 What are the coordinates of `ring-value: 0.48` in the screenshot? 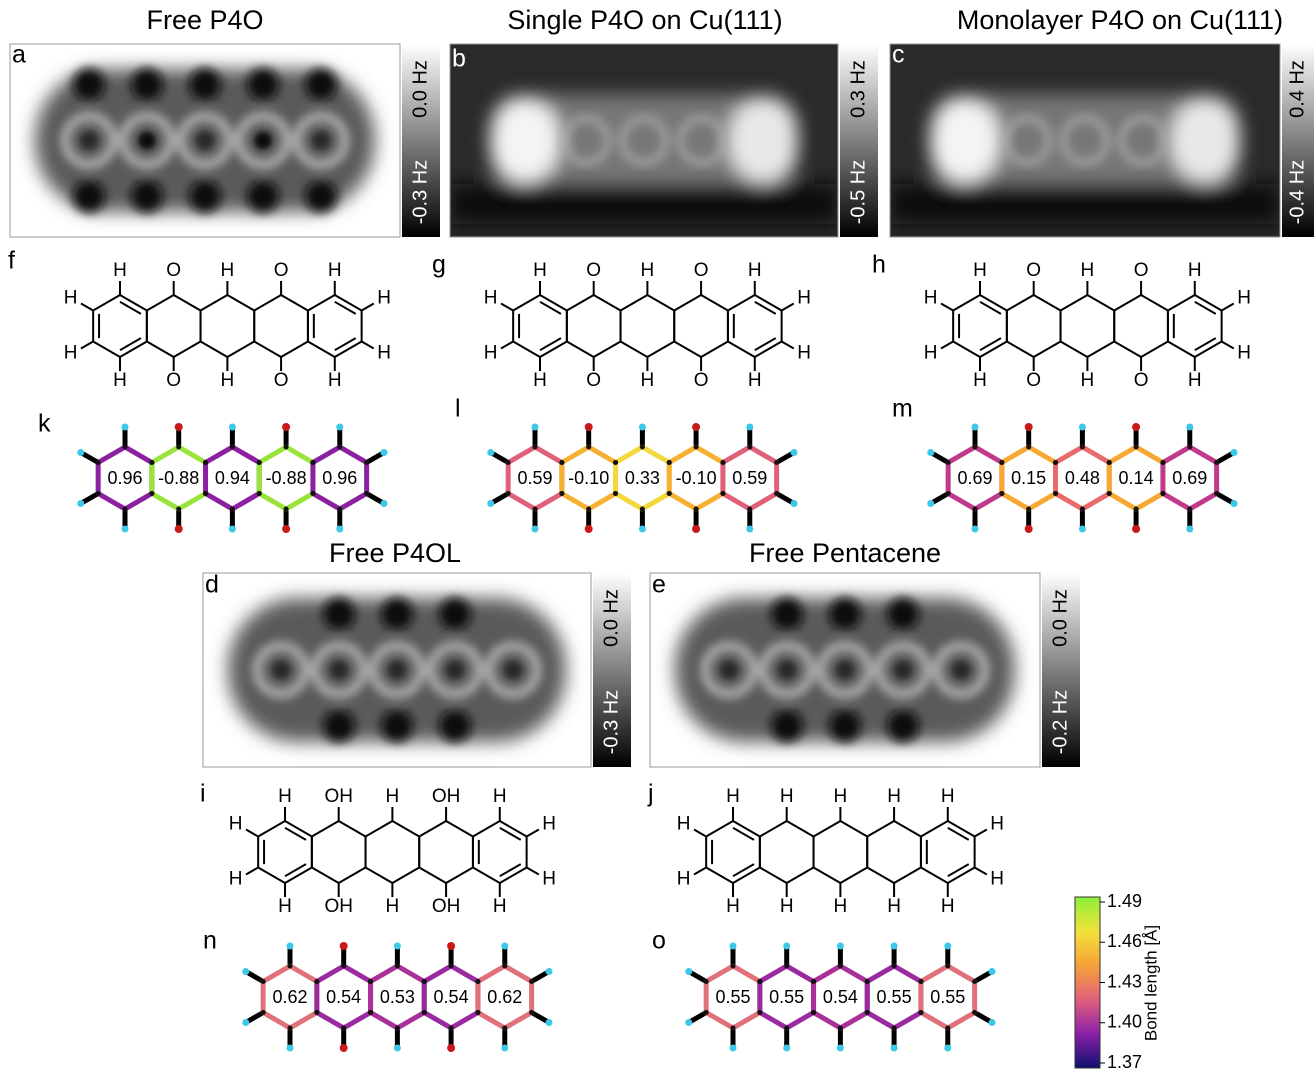 It's located at (1082, 478).